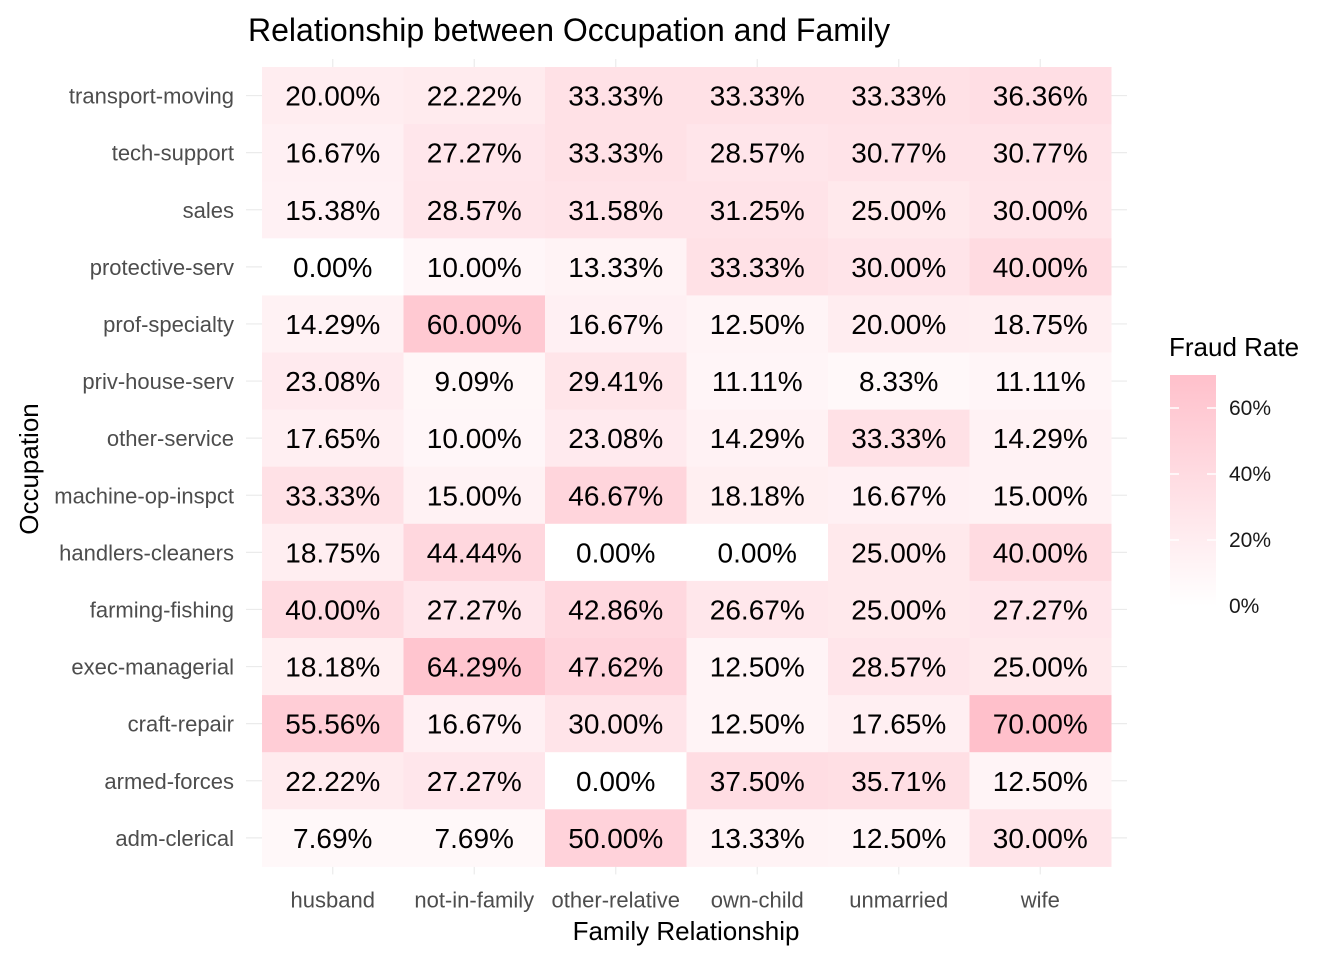  What do you see at coordinates (146, 552) in the screenshot?
I see `y-tick-label: handlers-cleaners` at bounding box center [146, 552].